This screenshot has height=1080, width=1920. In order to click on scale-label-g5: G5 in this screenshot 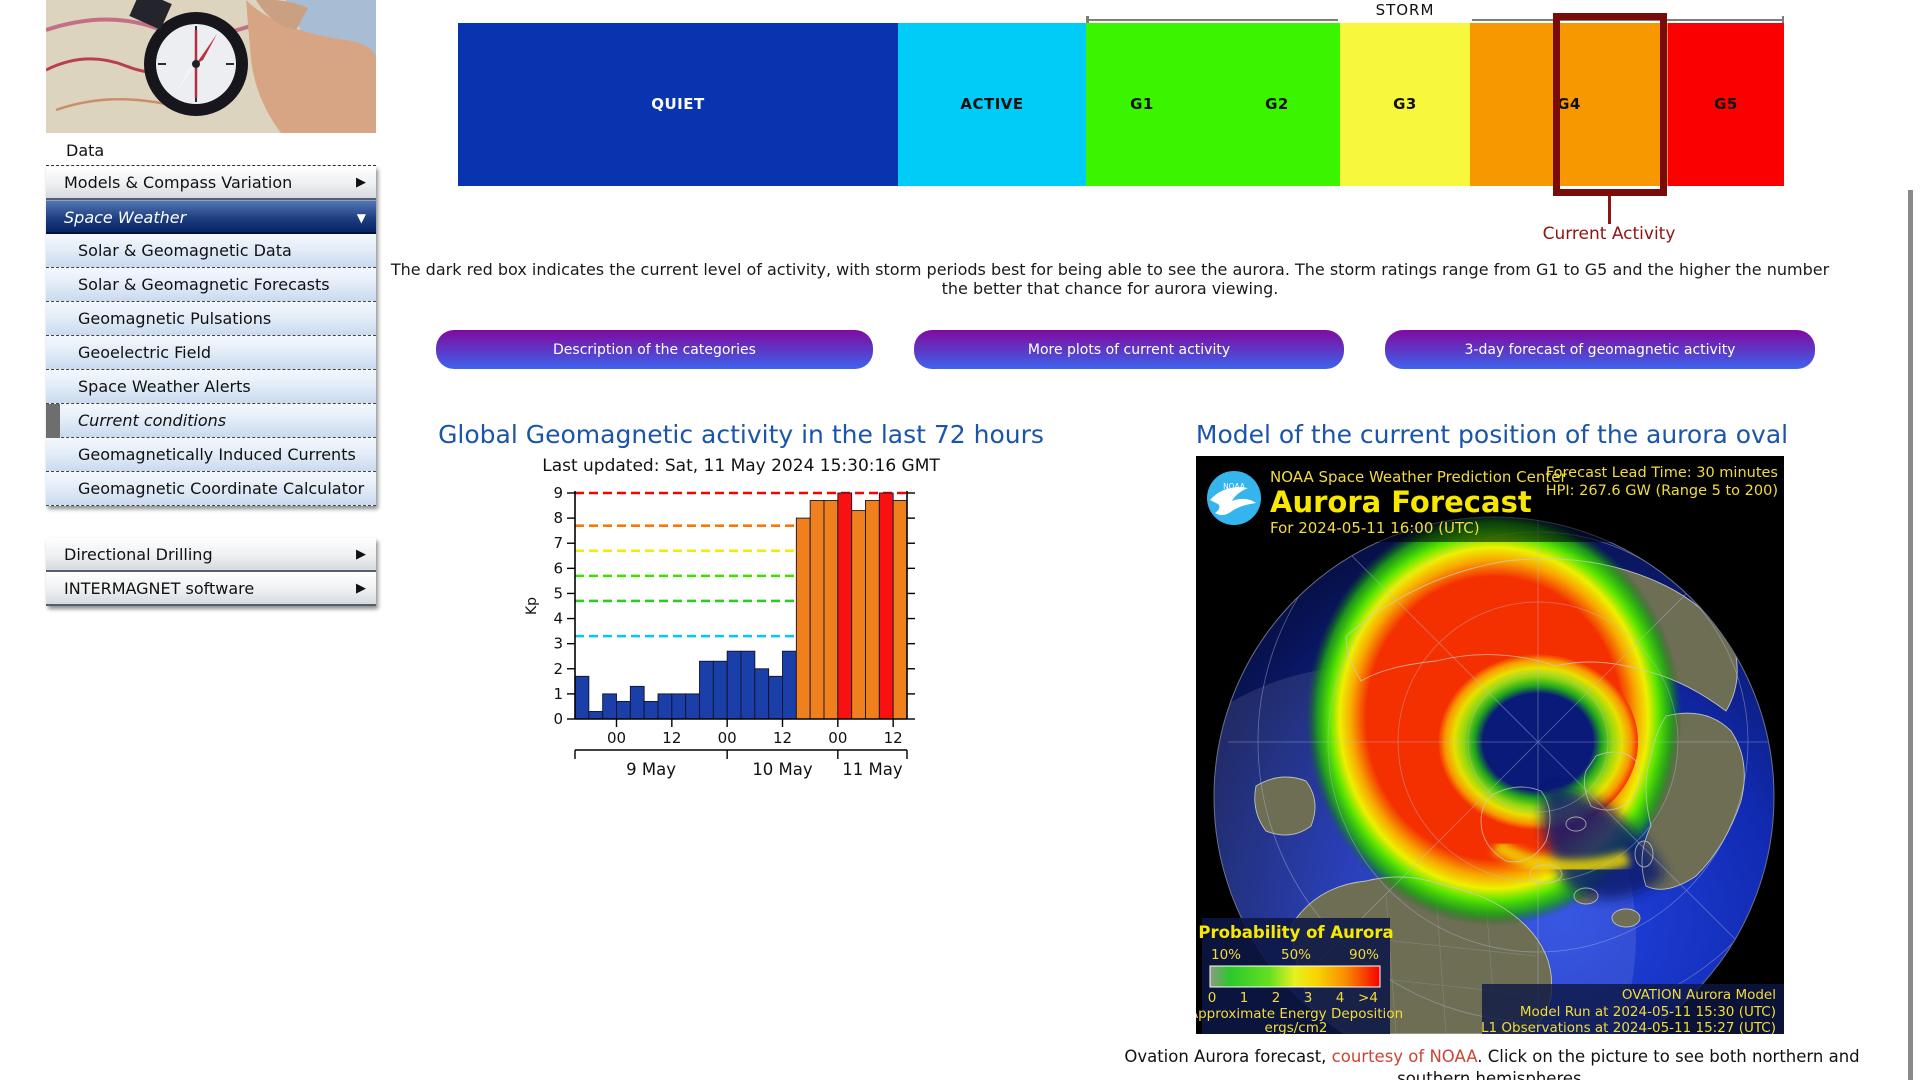, I will do `click(1726, 104)`.